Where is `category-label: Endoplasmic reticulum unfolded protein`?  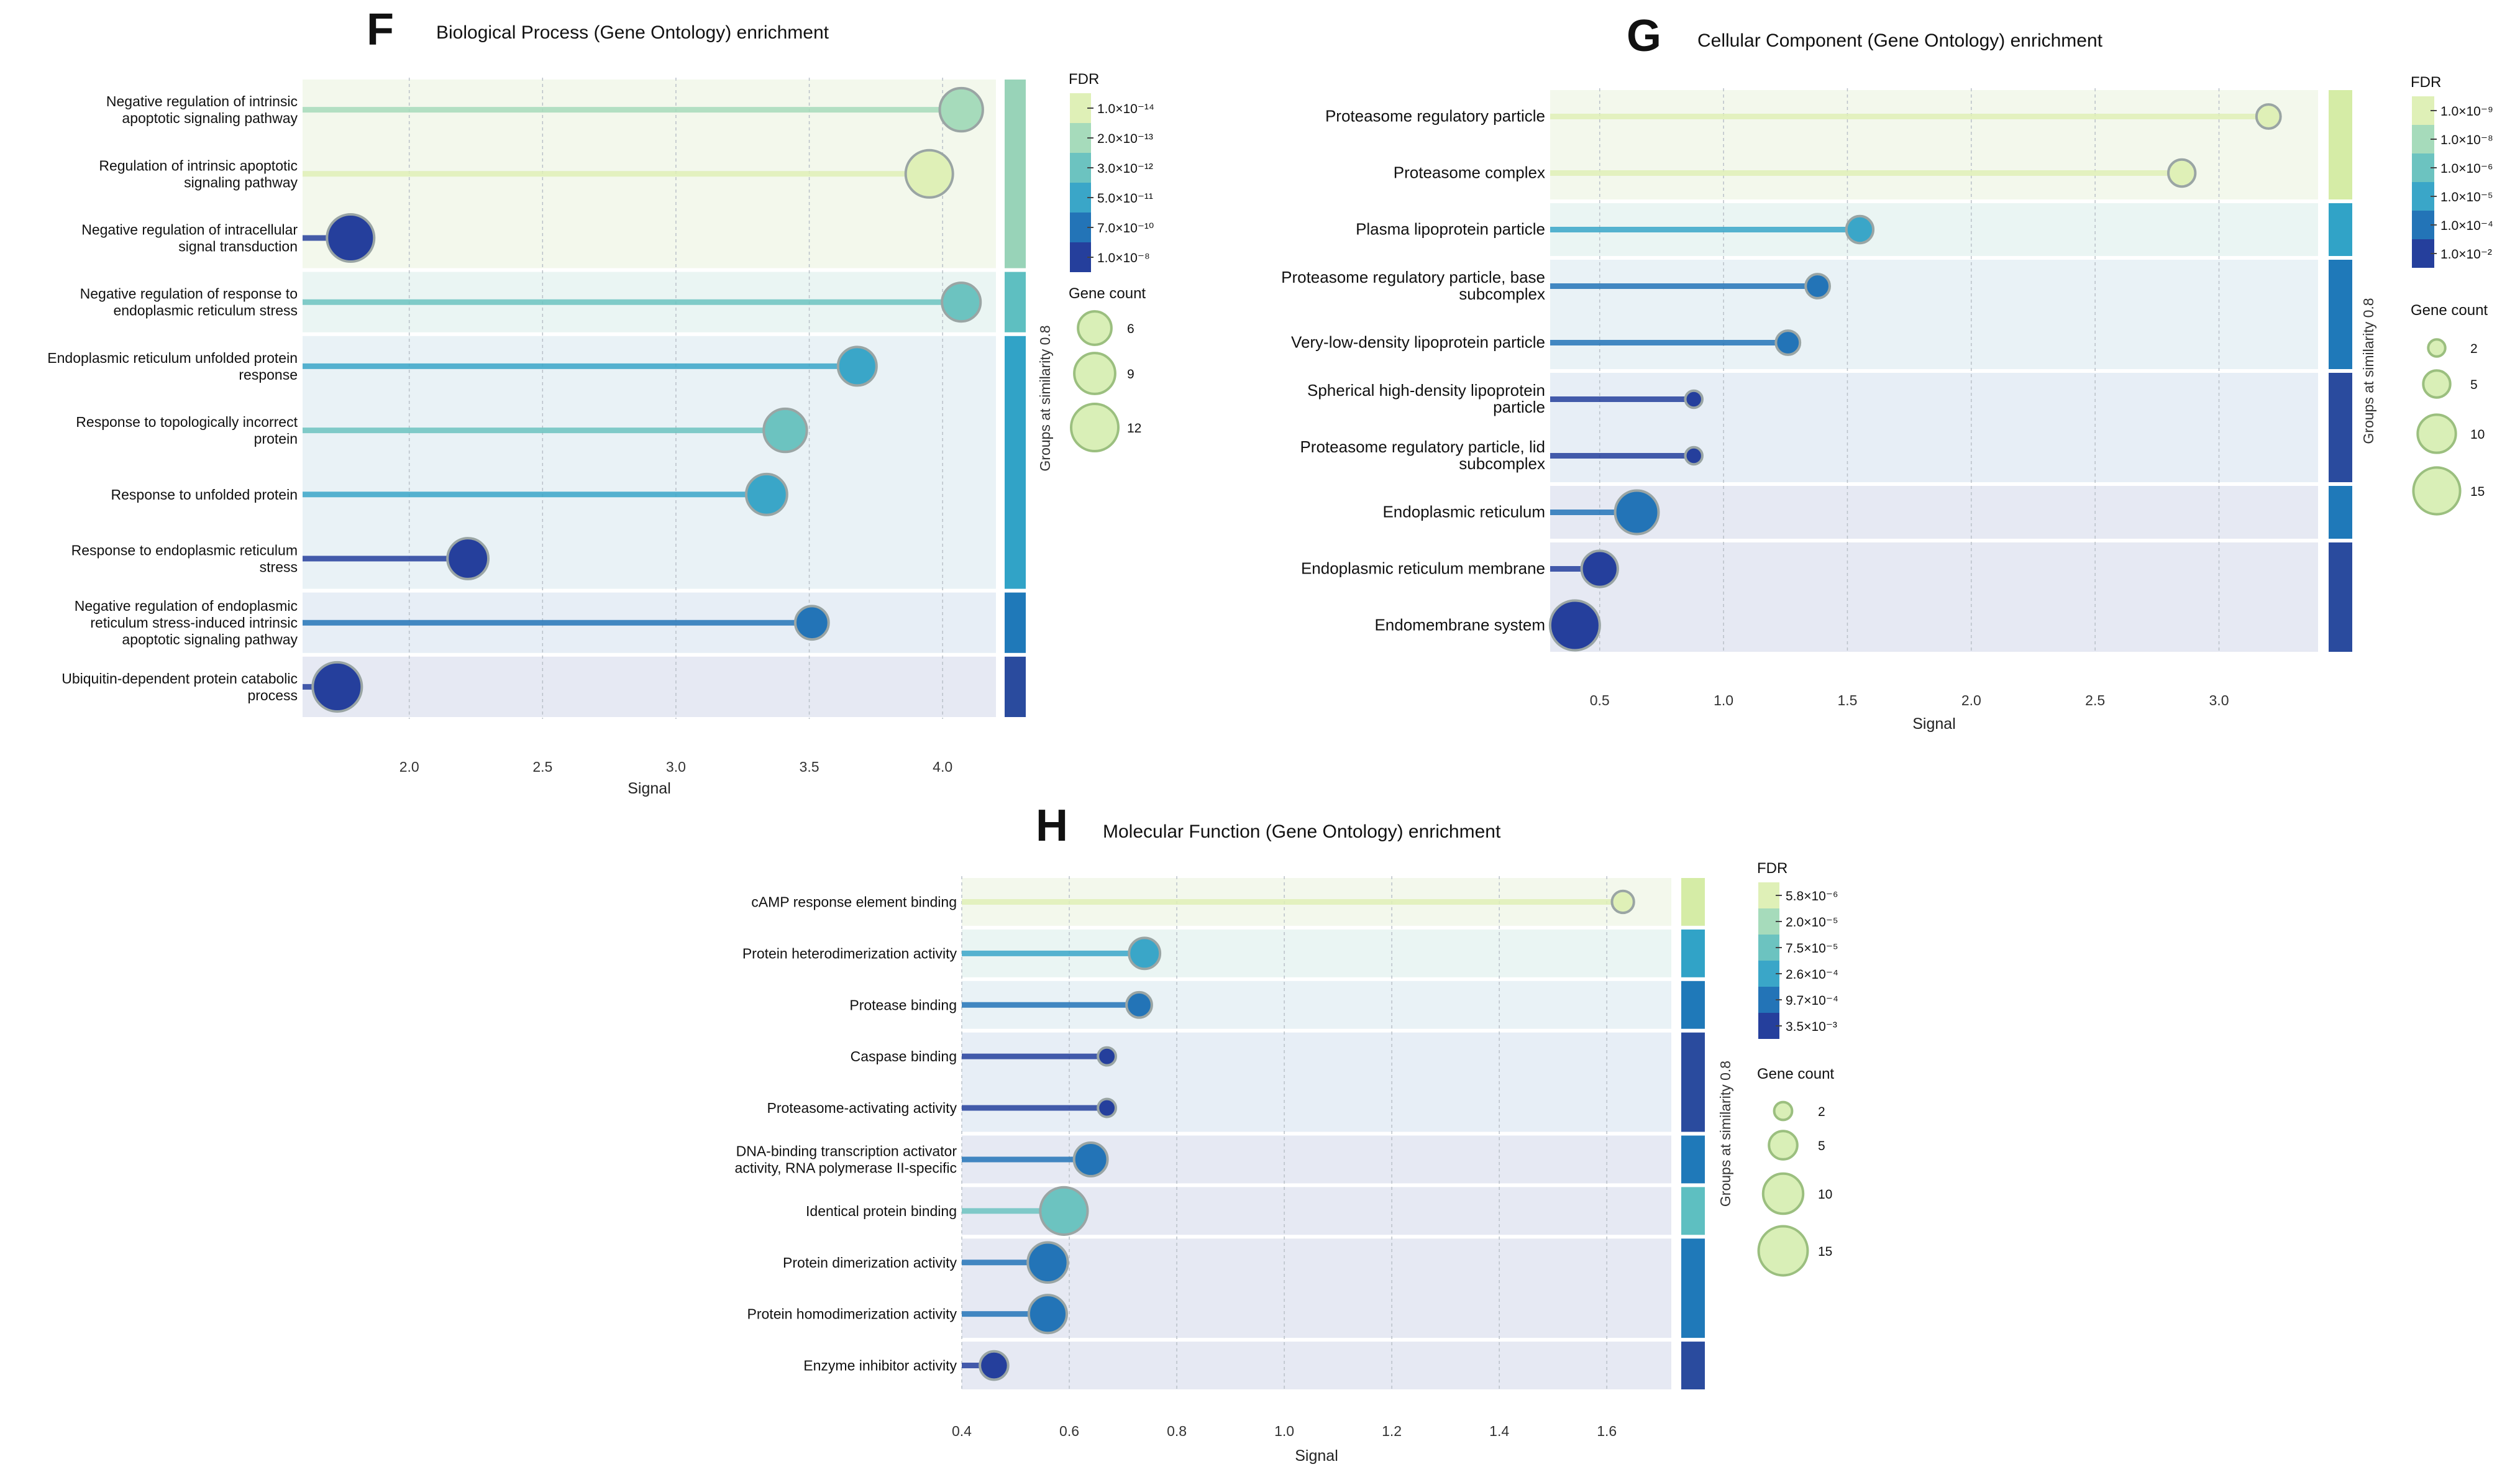 category-label: Endoplasmic reticulum unfolded protein is located at coordinates (172, 358).